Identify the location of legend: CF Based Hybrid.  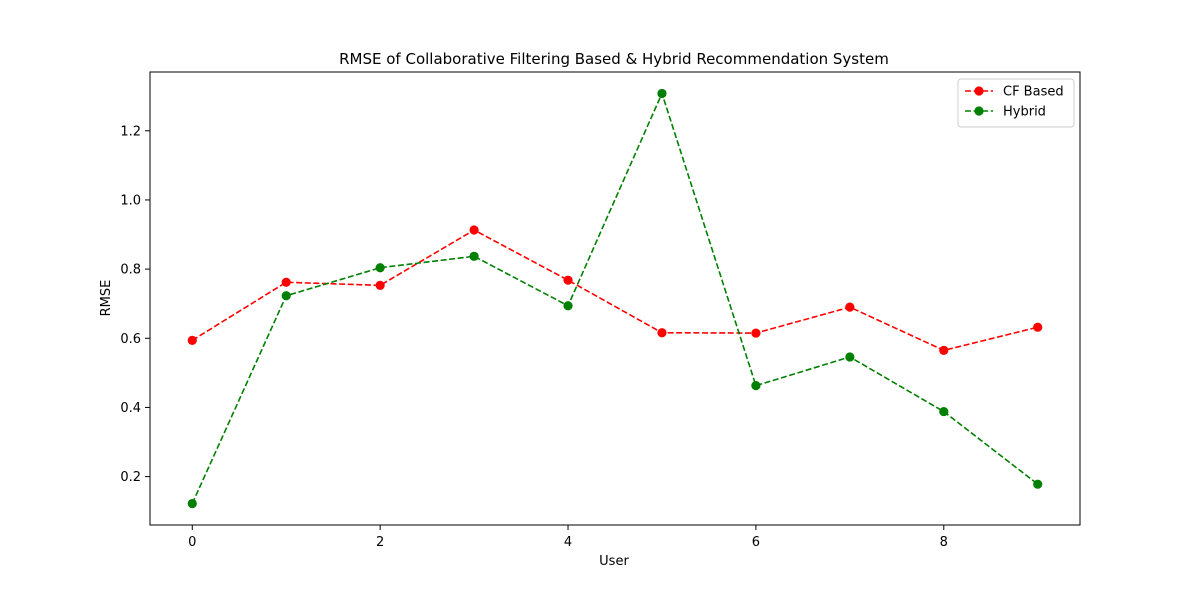
(1016, 103).